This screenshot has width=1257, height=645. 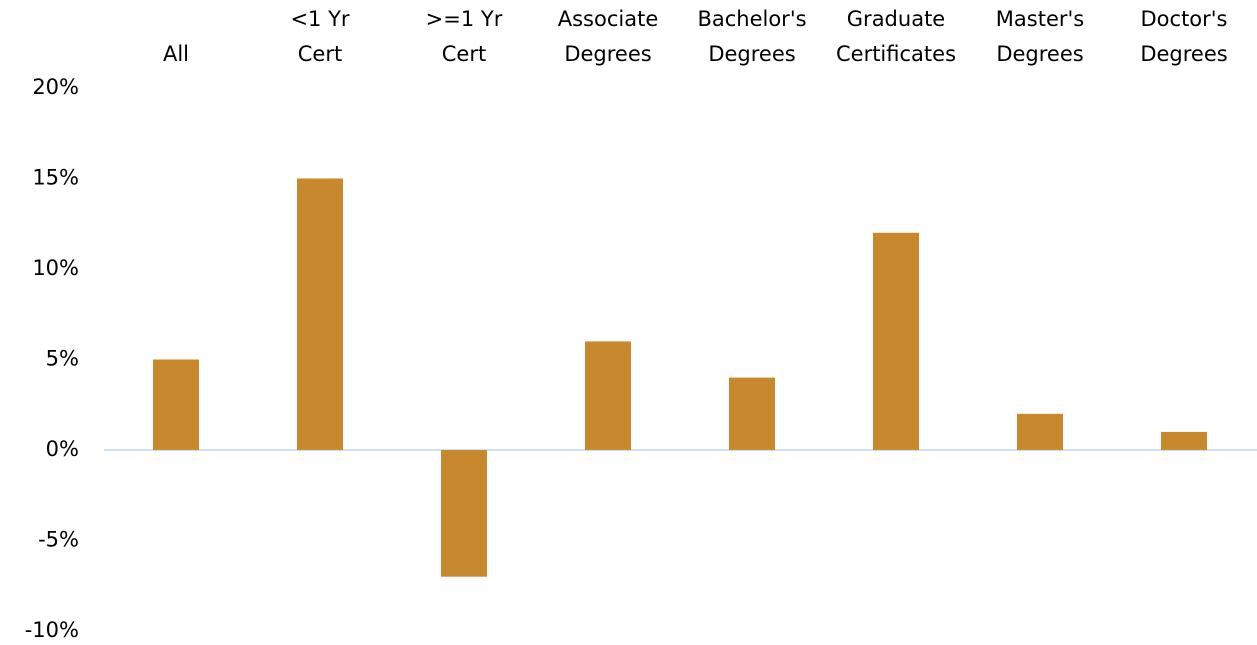 What do you see at coordinates (1184, 19) in the screenshot?
I see `x-tick-label: Doctor's` at bounding box center [1184, 19].